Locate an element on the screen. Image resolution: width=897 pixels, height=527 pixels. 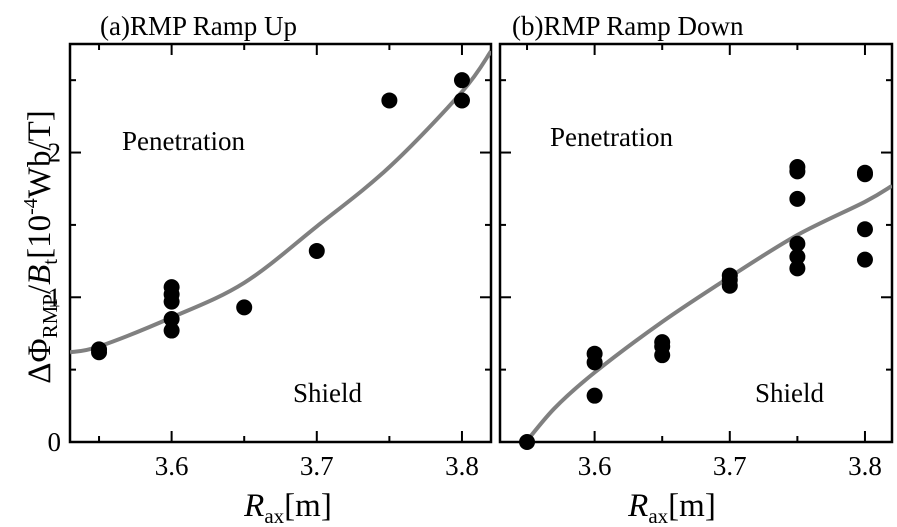
panel-a-title: (a)RMP Ramp Up is located at coordinates (198, 26).